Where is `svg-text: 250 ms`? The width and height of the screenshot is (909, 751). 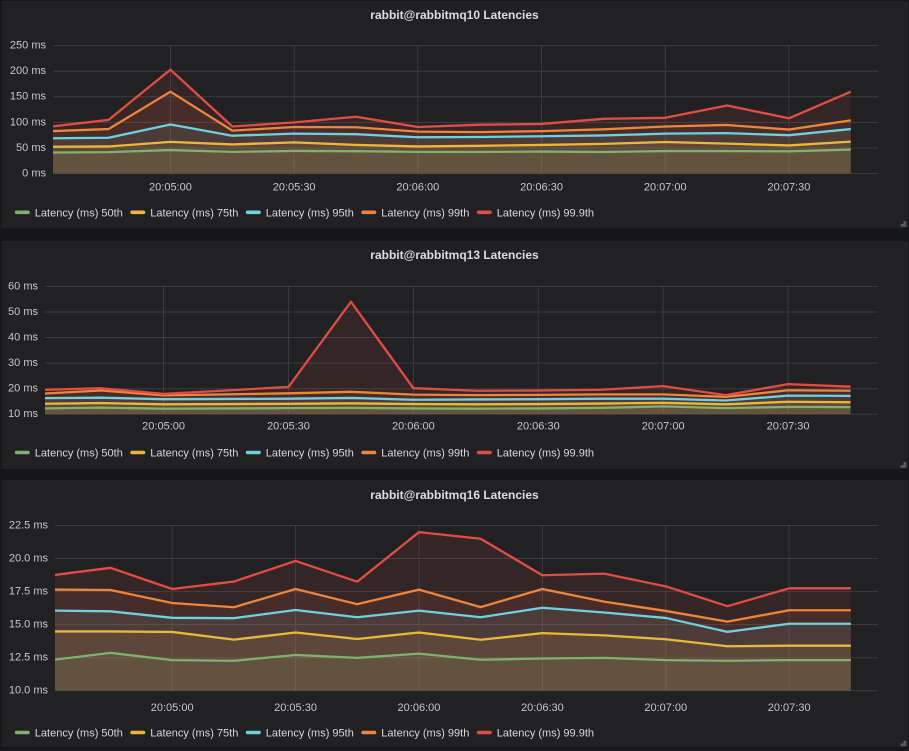
svg-text: 250 ms is located at coordinates (28, 46).